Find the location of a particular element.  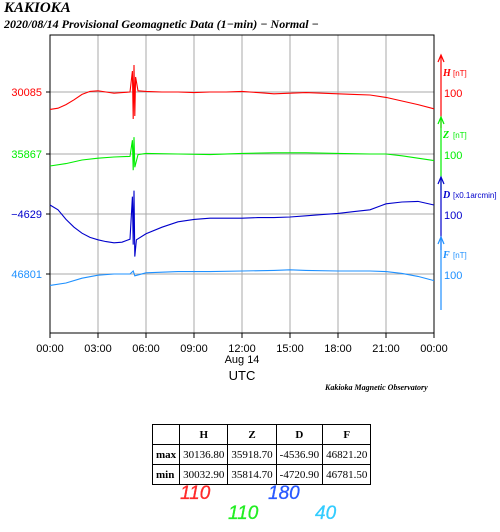

series-name: Z is located at coordinates (445, 135).